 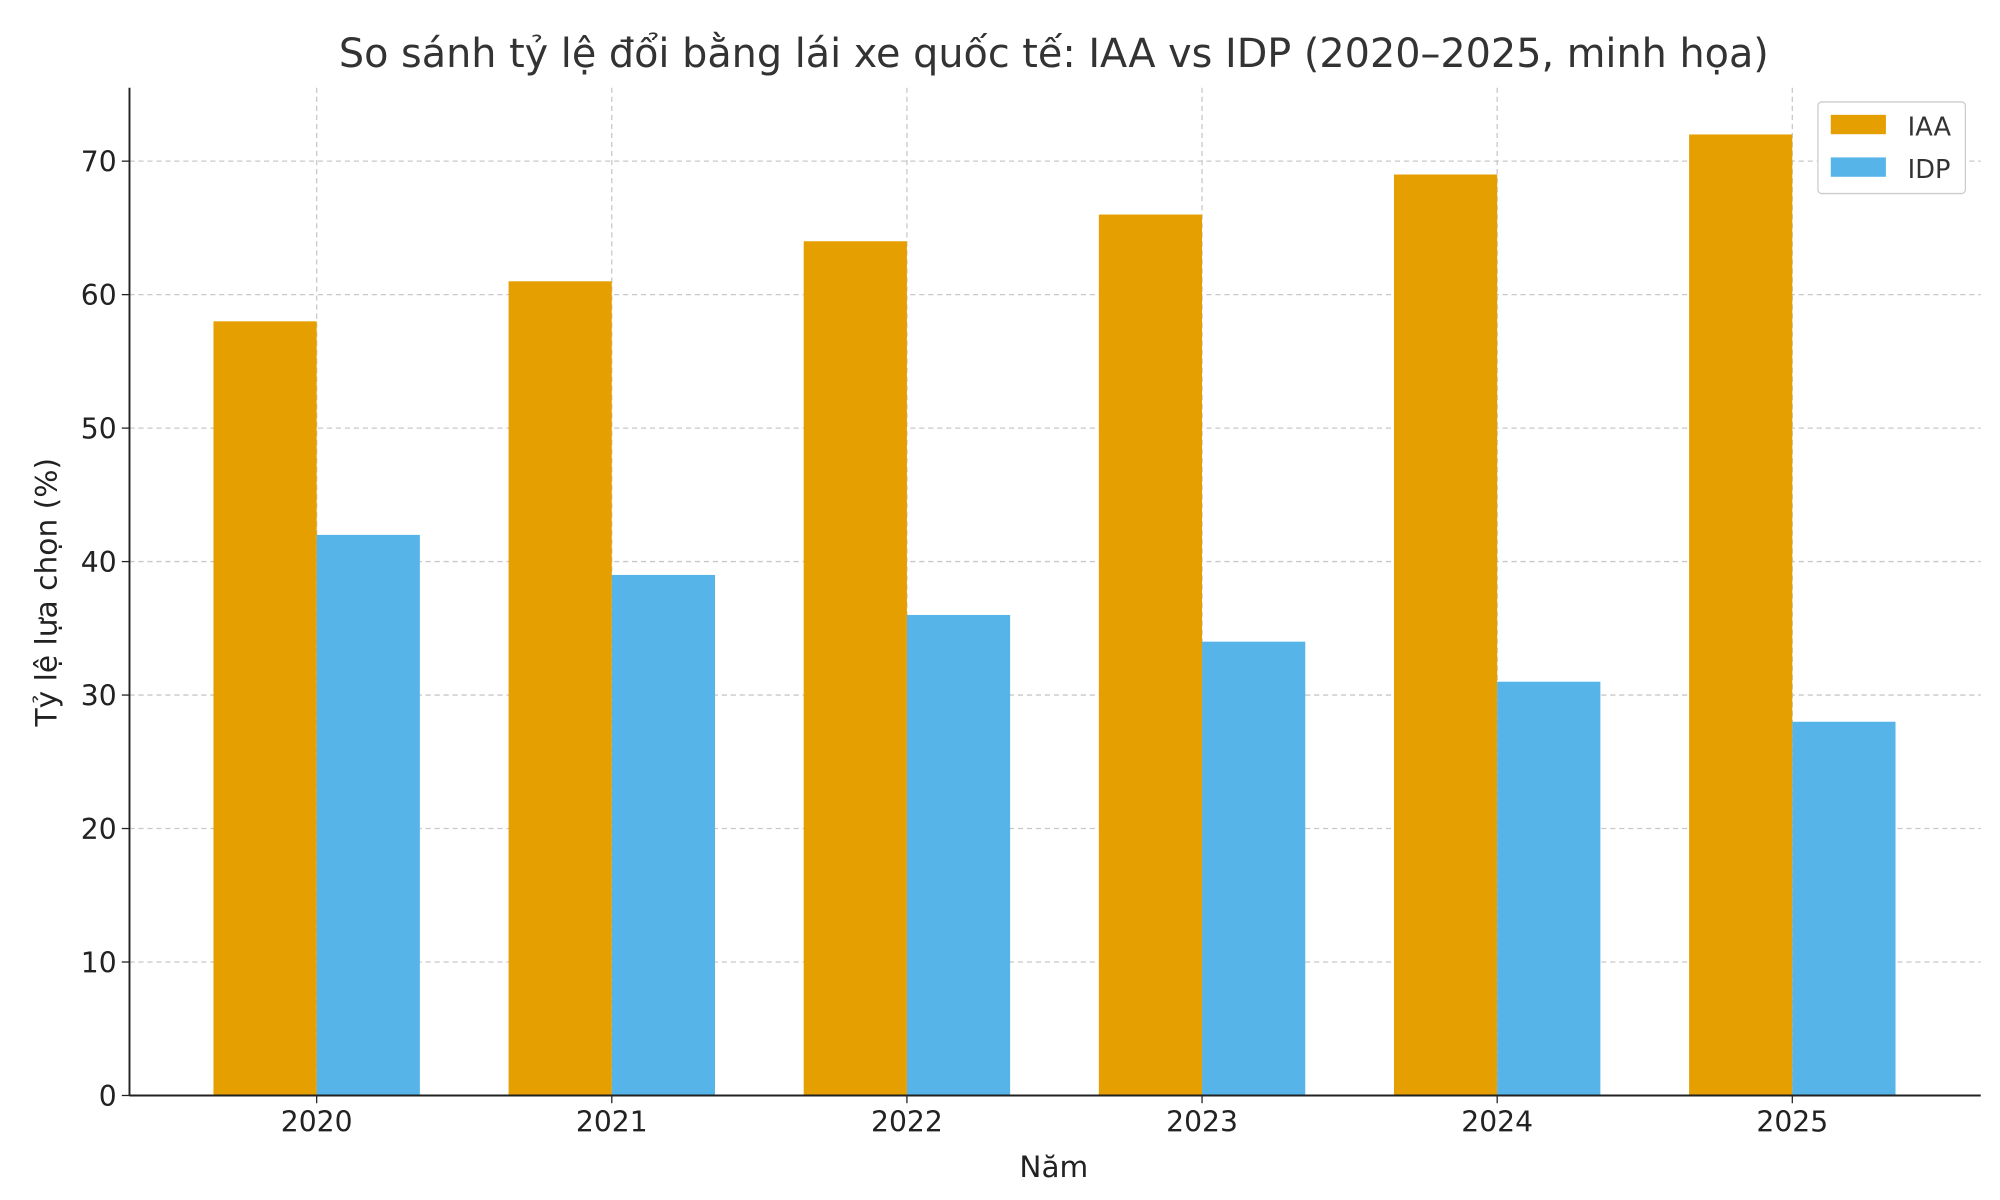 What do you see at coordinates (907, 1122) in the screenshot?
I see `x-tick-label: 2022` at bounding box center [907, 1122].